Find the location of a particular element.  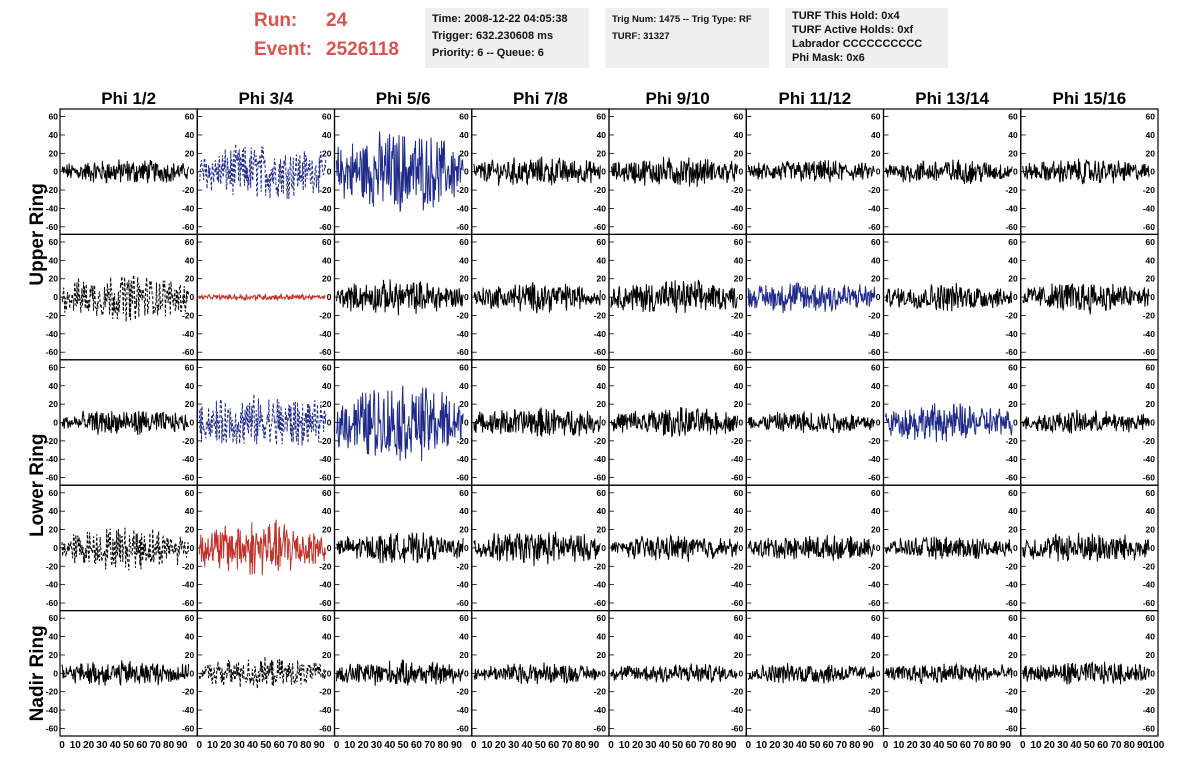

y-tick-r4-c3-5: -40 is located at coordinates (462, 585).